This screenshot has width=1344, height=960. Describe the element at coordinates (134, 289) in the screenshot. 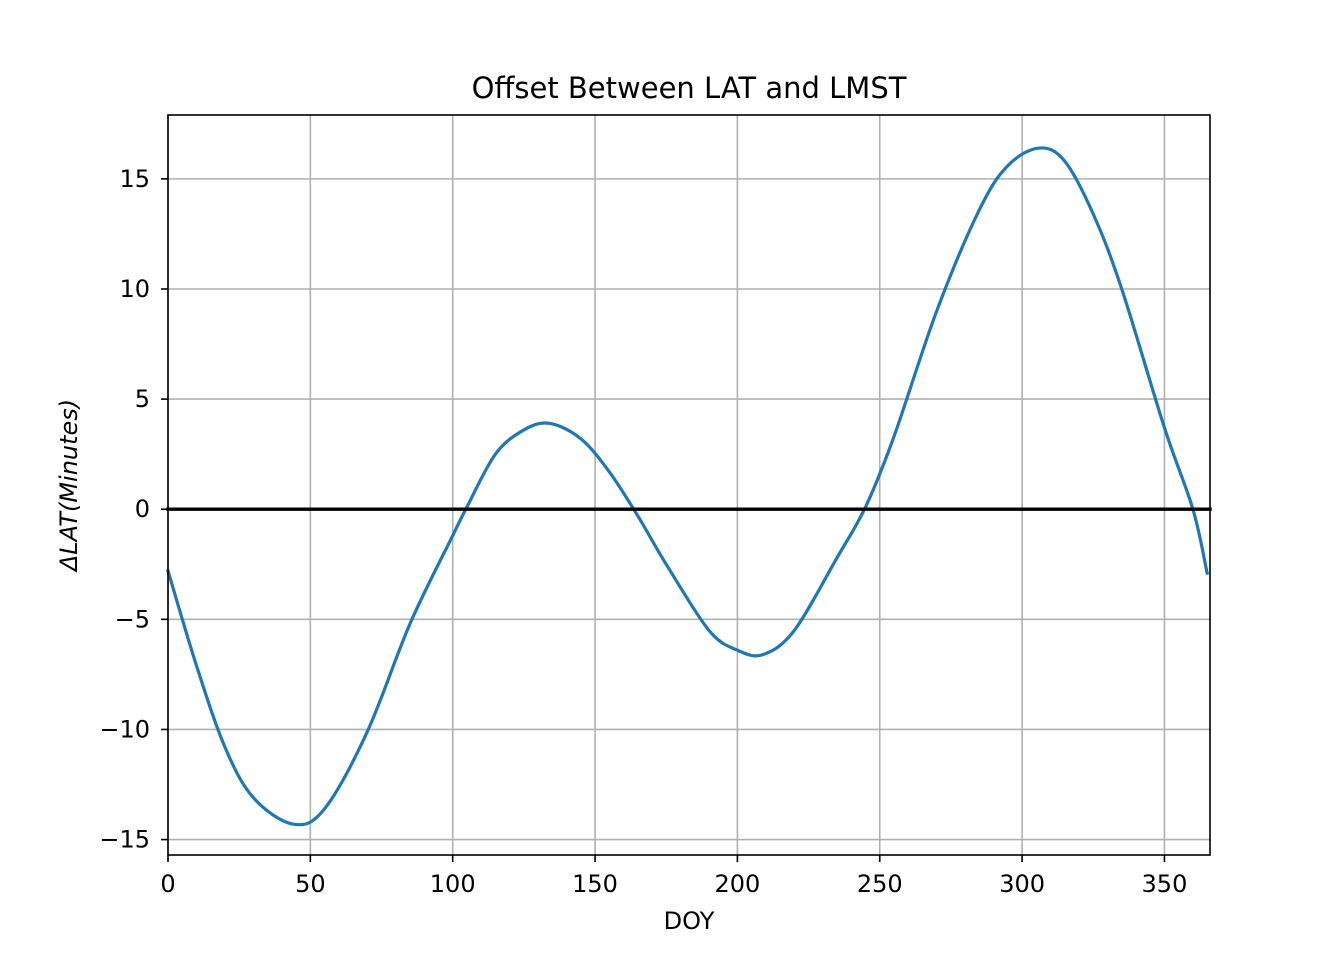

I see `y-tick-label: 10` at that location.